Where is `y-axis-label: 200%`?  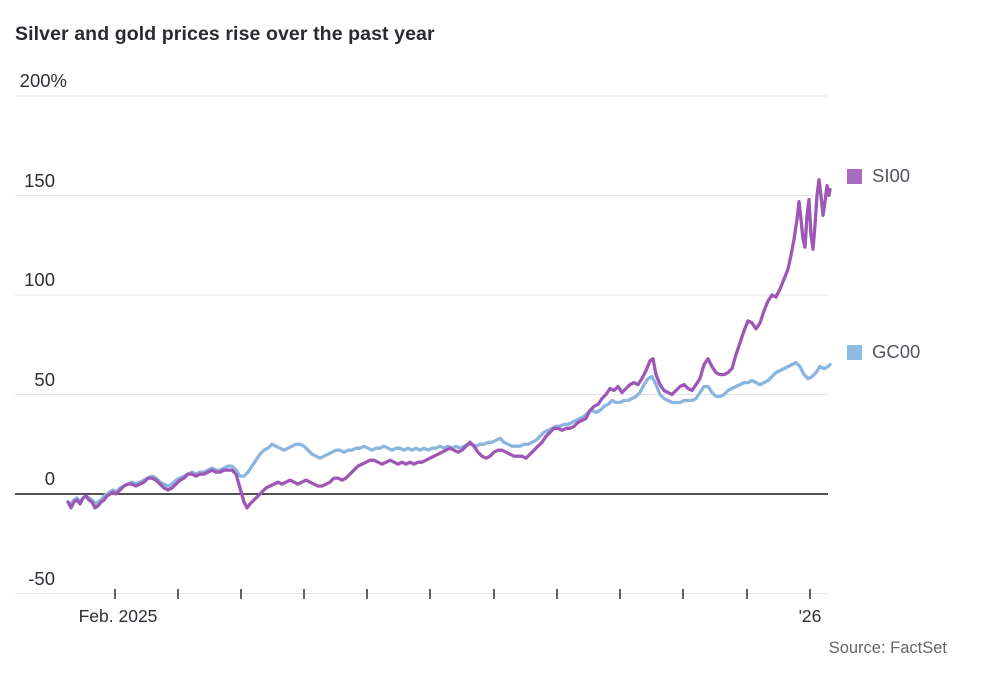
y-axis-label: 200% is located at coordinates (43, 80).